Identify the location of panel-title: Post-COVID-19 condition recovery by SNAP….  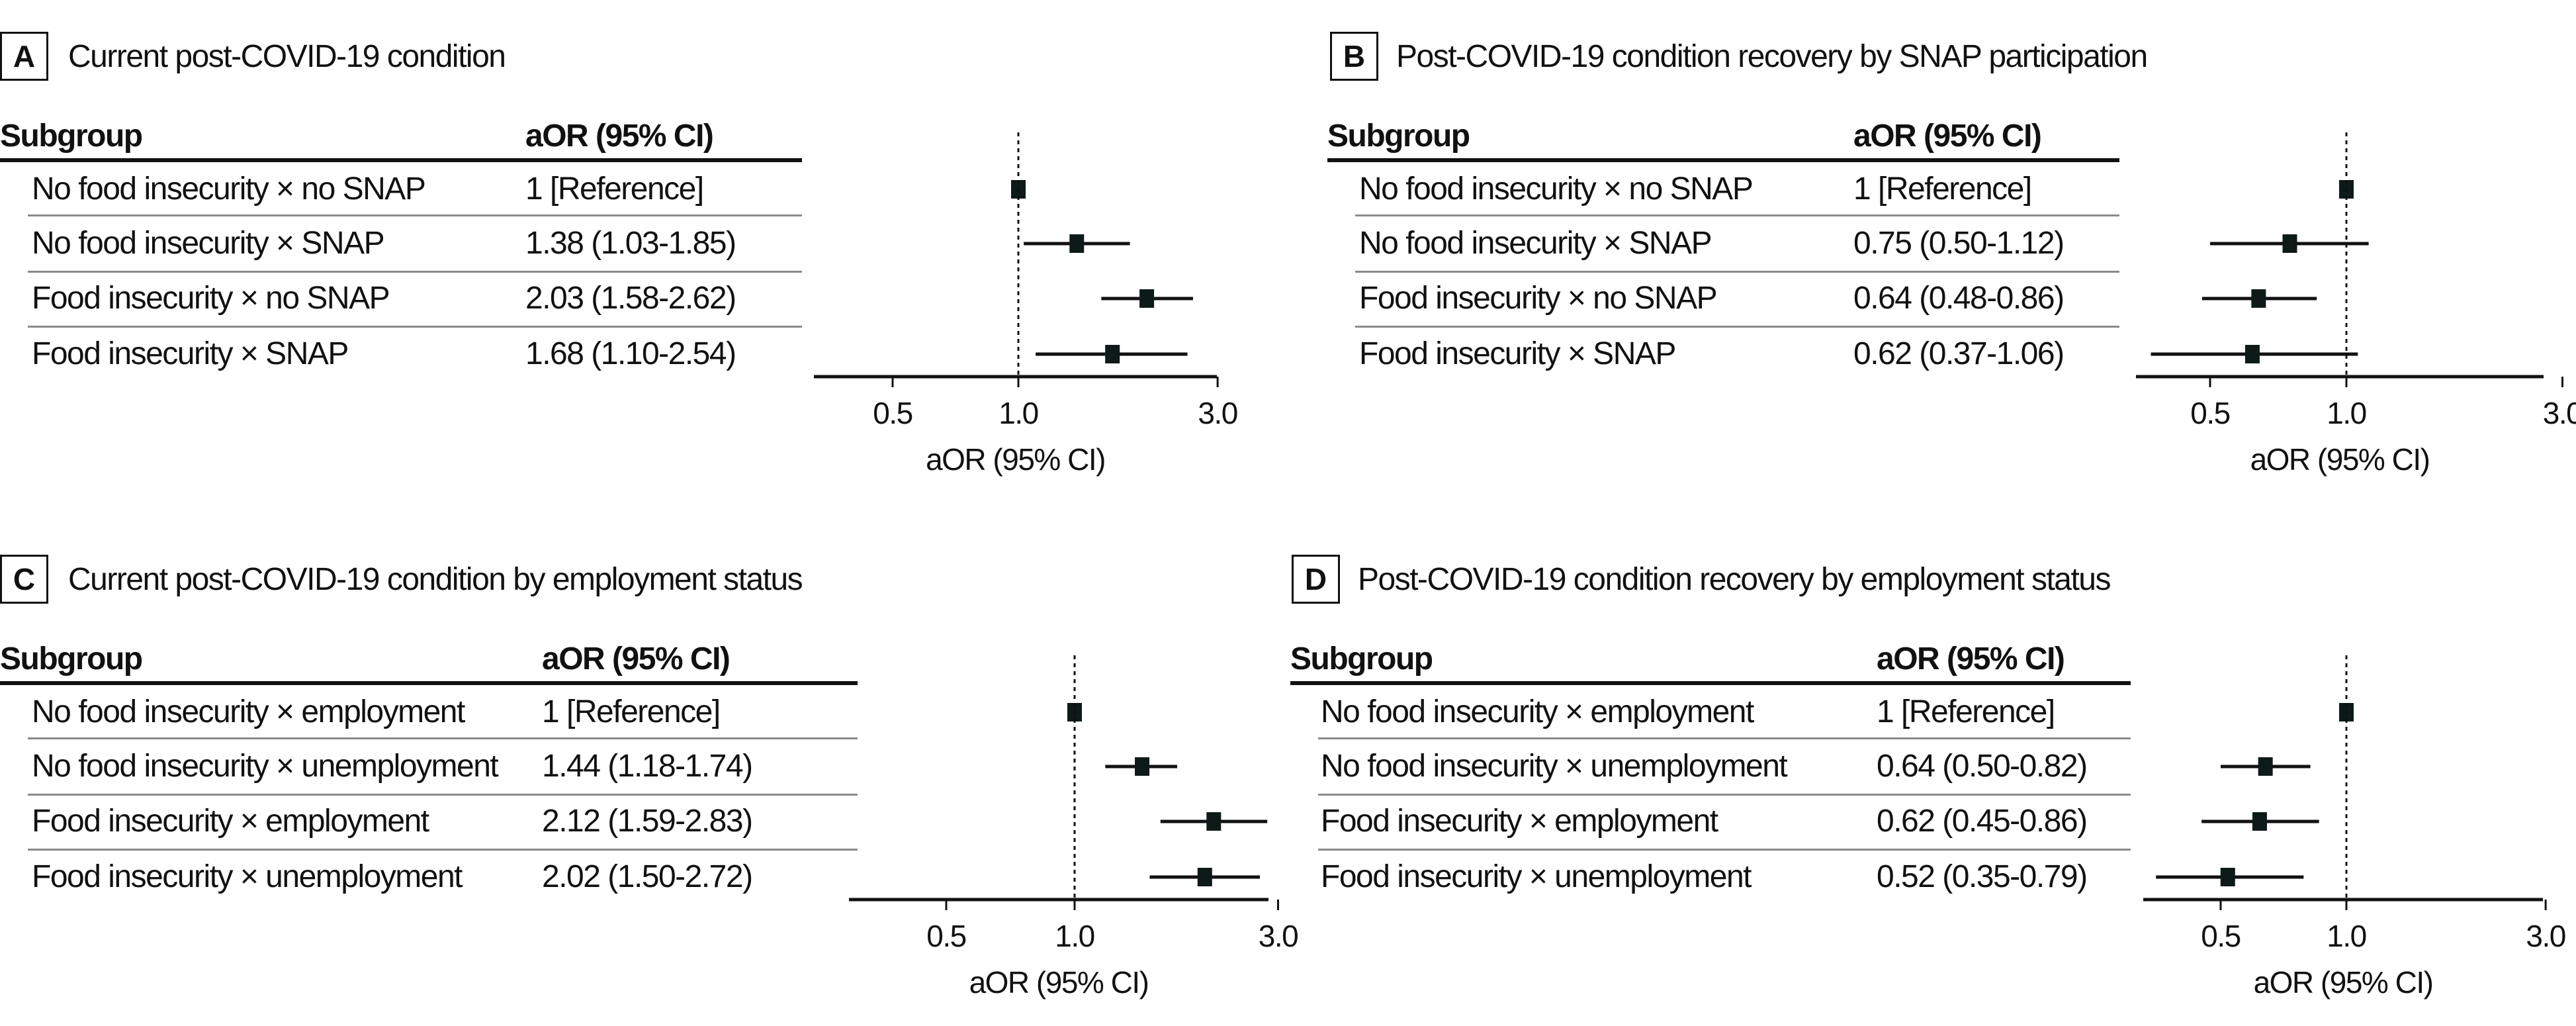
(1772, 57).